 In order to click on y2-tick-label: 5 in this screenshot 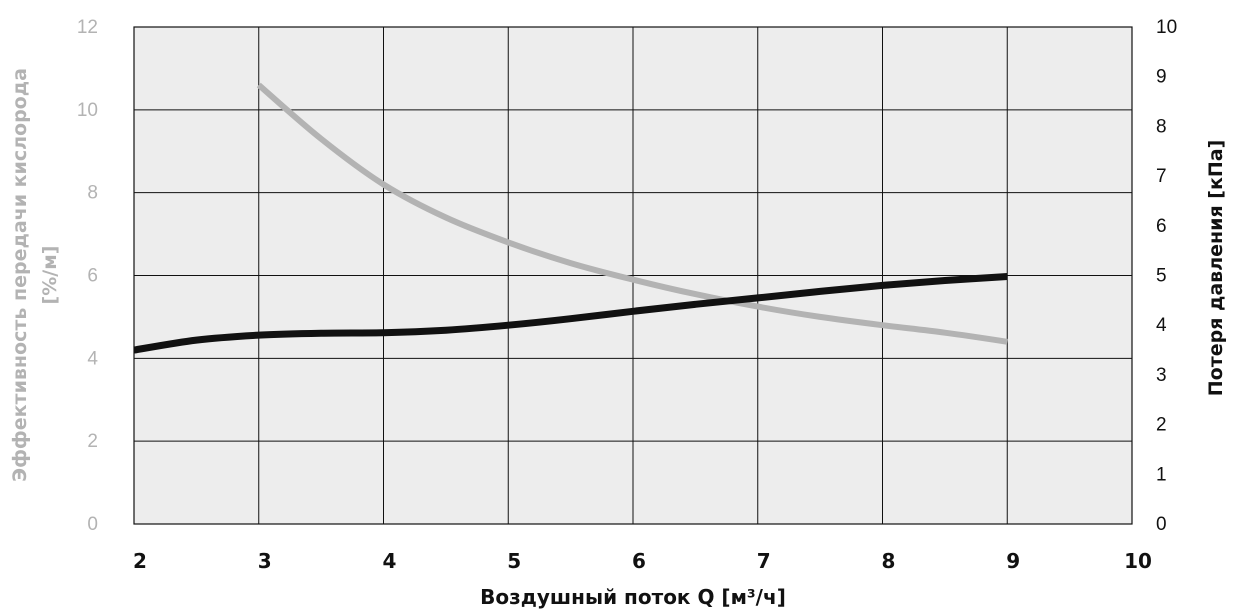, I will do `click(1161, 276)`.